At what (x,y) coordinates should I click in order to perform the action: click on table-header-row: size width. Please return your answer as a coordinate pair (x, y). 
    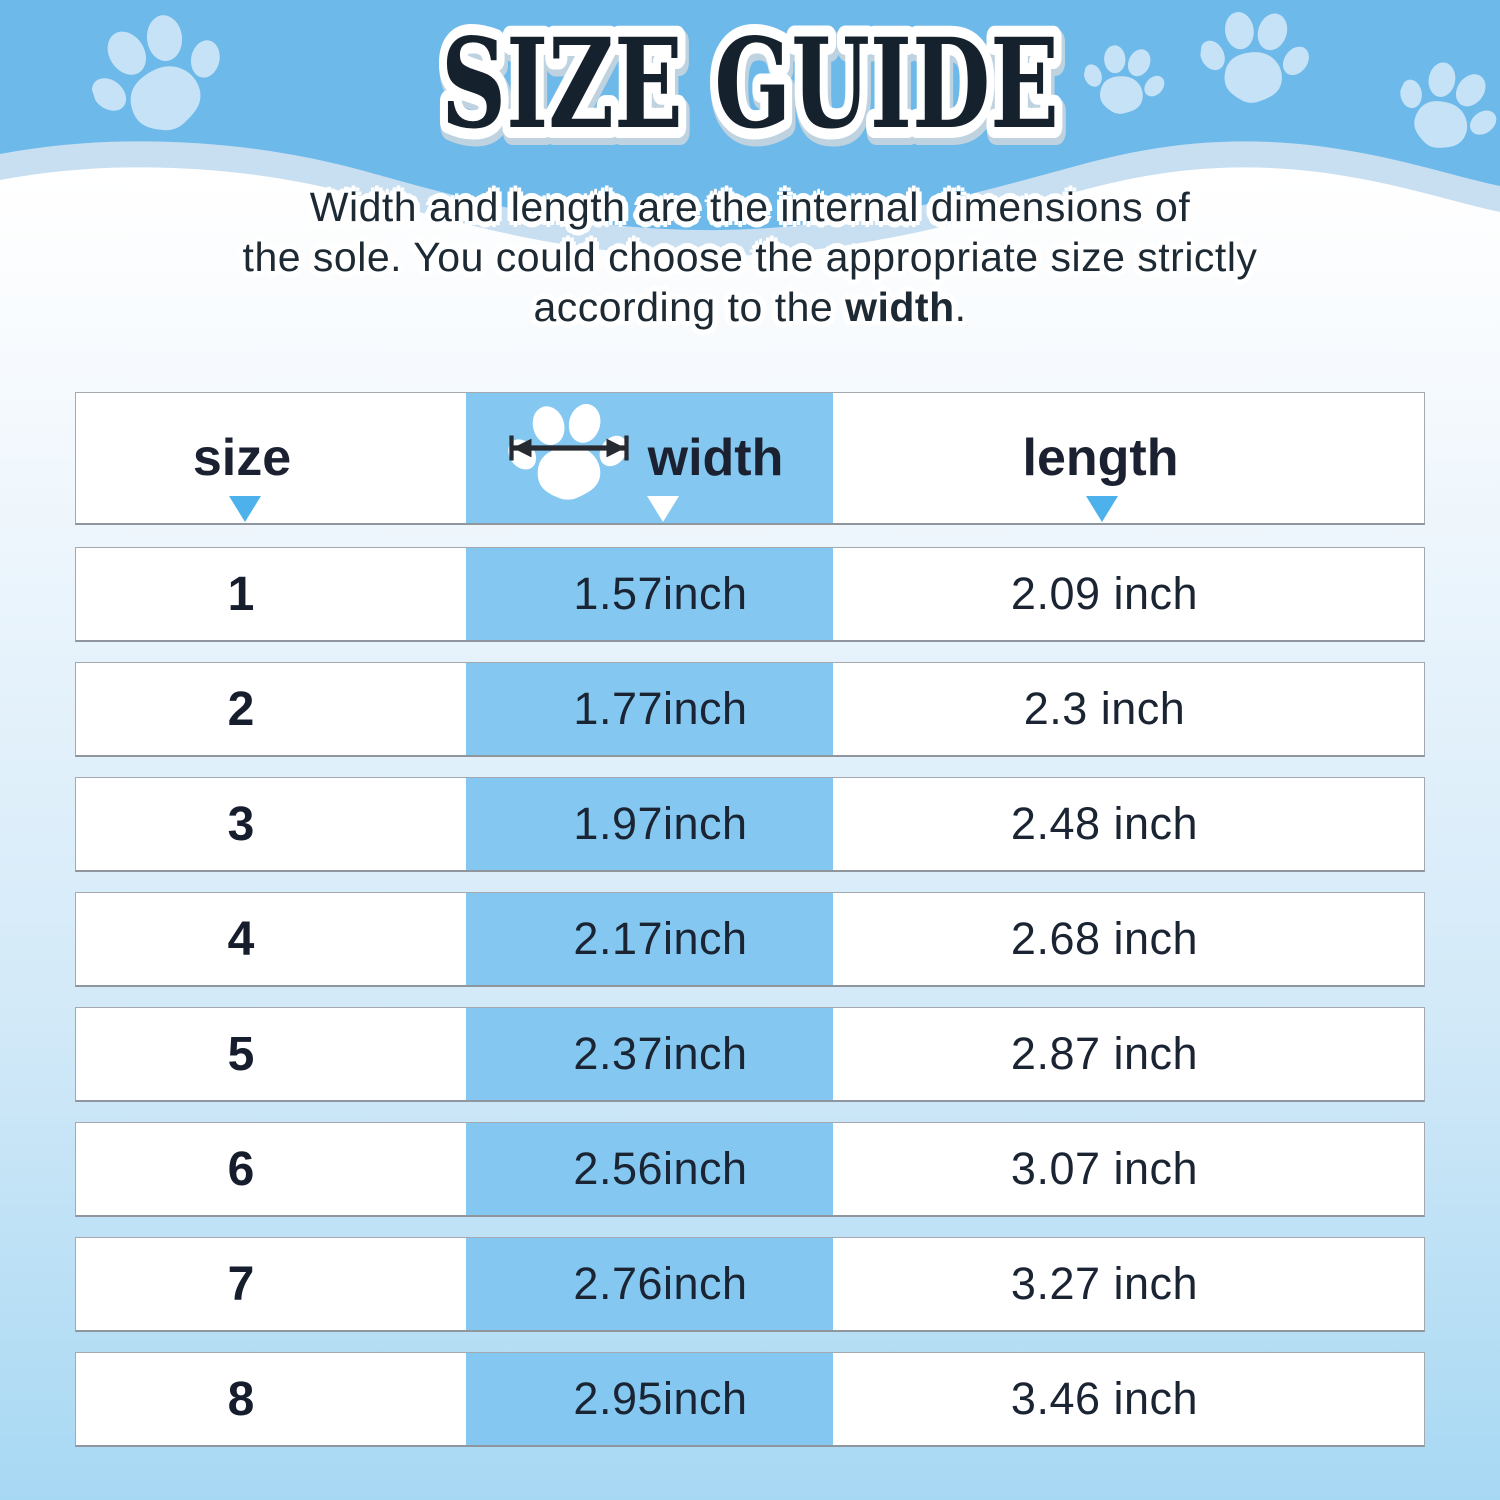
    Looking at the image, I should click on (750, 458).